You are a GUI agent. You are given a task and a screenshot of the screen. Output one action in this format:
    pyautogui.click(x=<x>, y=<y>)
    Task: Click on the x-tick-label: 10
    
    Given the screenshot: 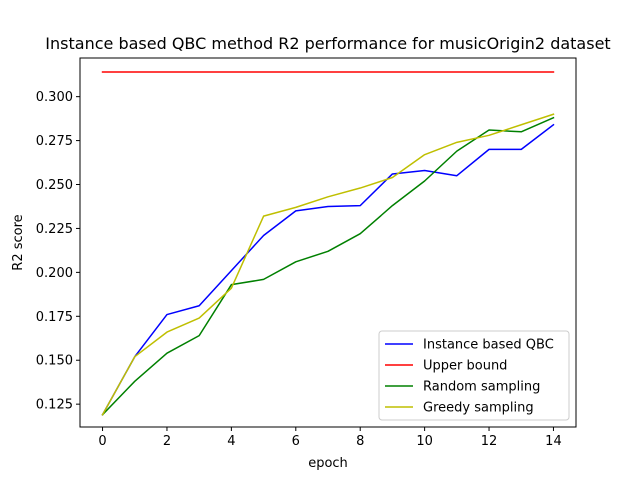 What is the action you would take?
    pyautogui.click(x=424, y=441)
    